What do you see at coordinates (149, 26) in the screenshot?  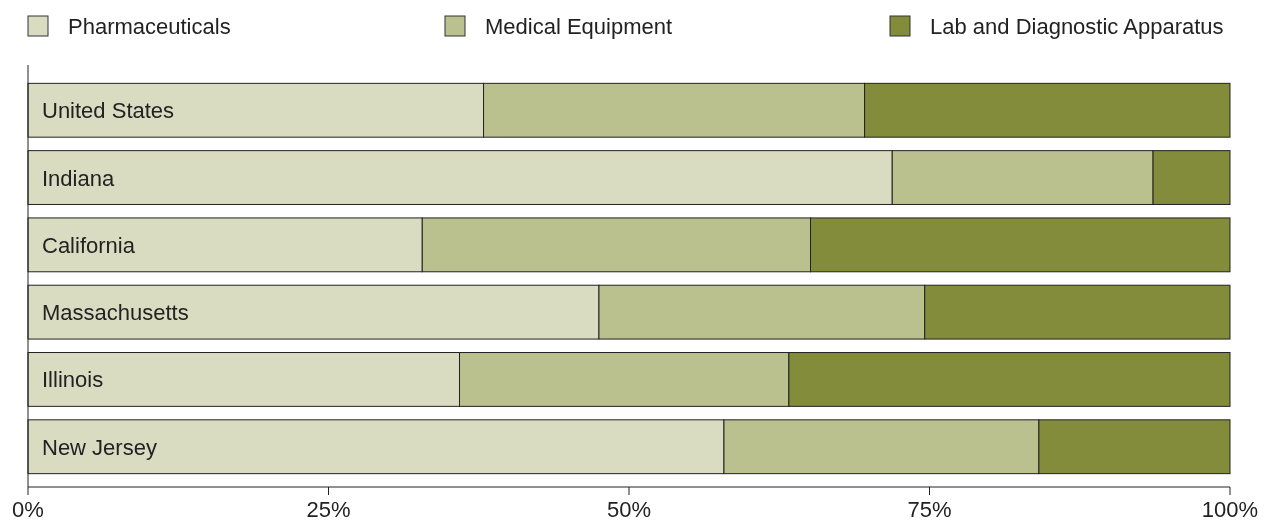 I see `text: Pharmaceuticals` at bounding box center [149, 26].